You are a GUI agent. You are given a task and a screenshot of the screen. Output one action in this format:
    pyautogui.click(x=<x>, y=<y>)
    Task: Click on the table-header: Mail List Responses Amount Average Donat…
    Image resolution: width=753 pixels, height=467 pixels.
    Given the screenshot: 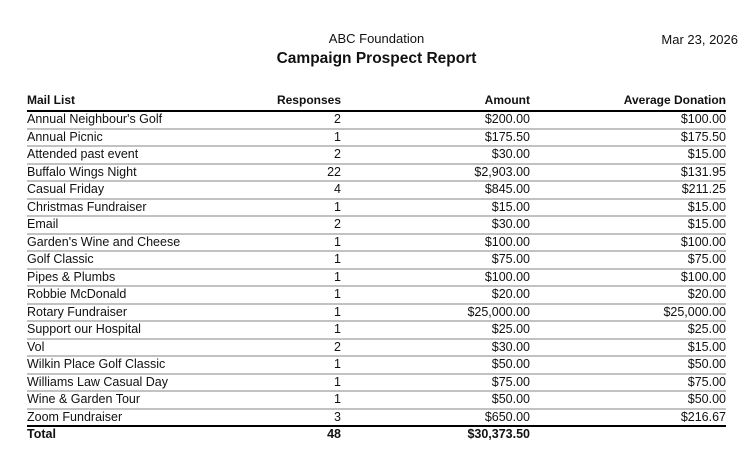 What is the action you would take?
    pyautogui.click(x=376, y=101)
    